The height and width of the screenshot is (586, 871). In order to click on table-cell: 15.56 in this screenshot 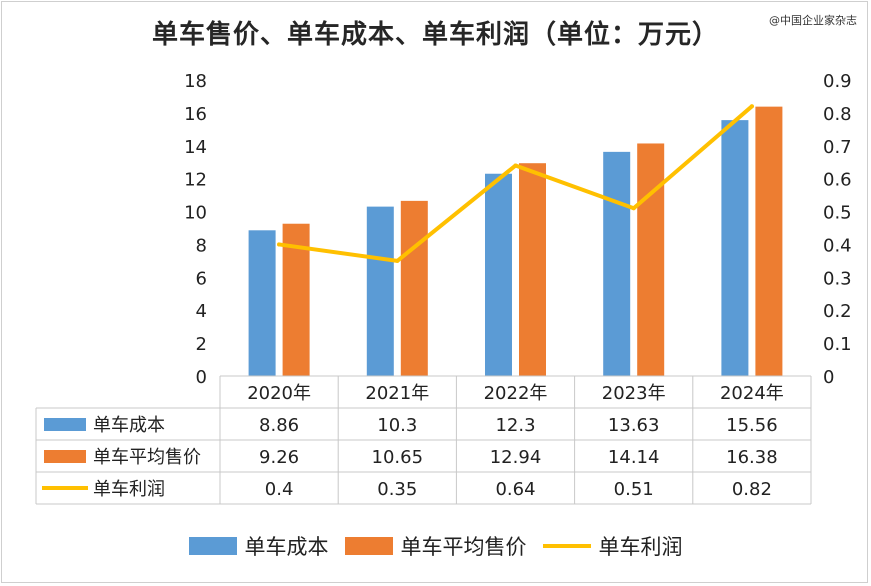, I will do `click(752, 425)`.